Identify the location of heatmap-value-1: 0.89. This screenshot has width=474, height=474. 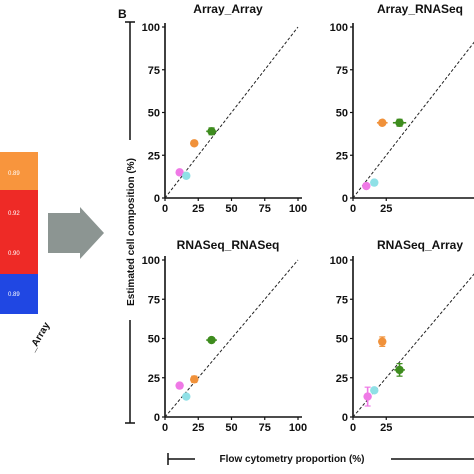
(14, 174).